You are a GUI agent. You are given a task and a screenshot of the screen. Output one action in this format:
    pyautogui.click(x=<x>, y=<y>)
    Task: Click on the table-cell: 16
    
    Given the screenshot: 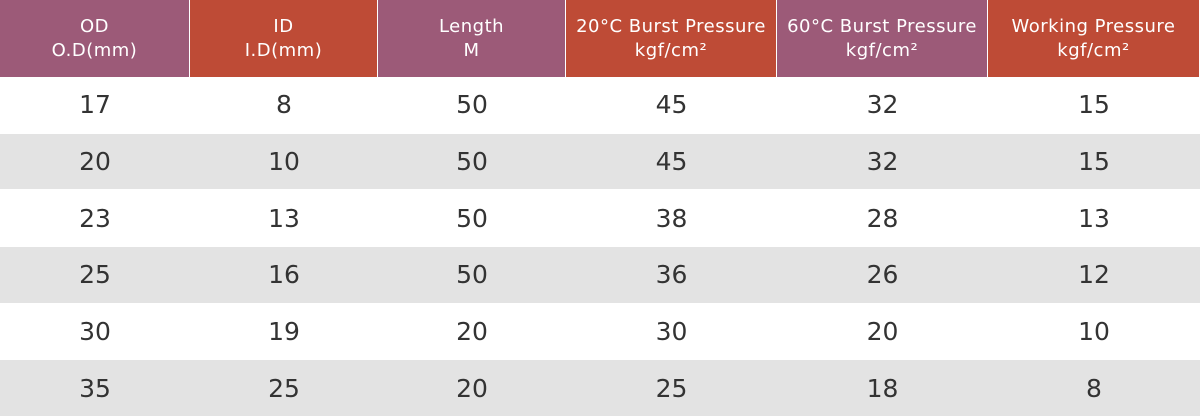 What is the action you would take?
    pyautogui.click(x=284, y=275)
    